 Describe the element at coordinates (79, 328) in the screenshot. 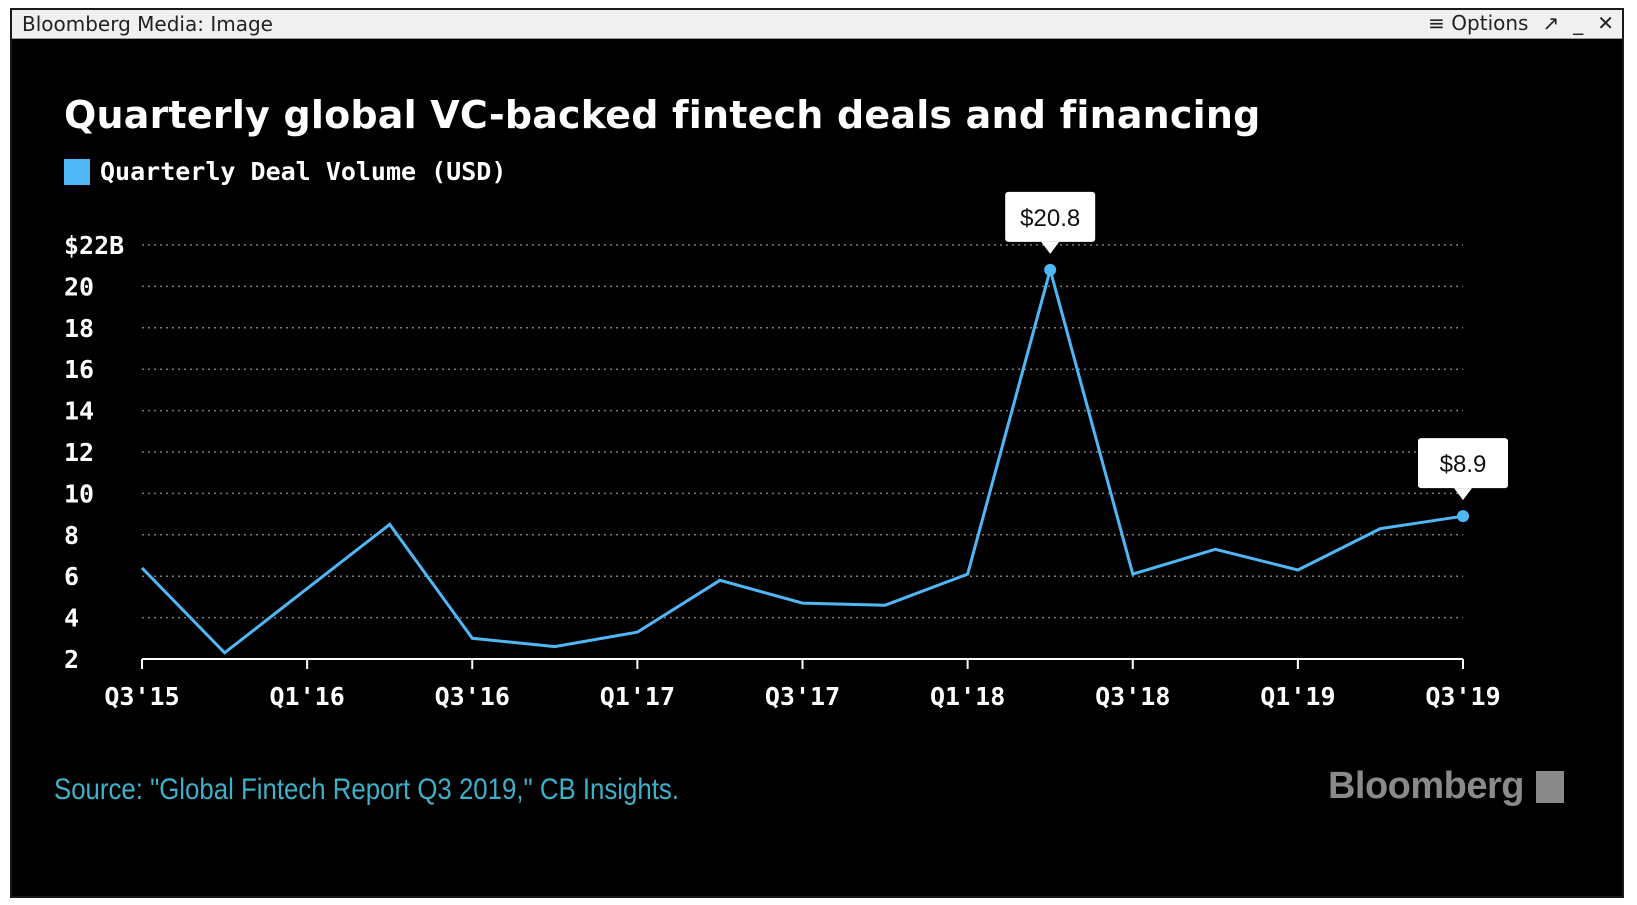

I see `y-tick-label: 18` at that location.